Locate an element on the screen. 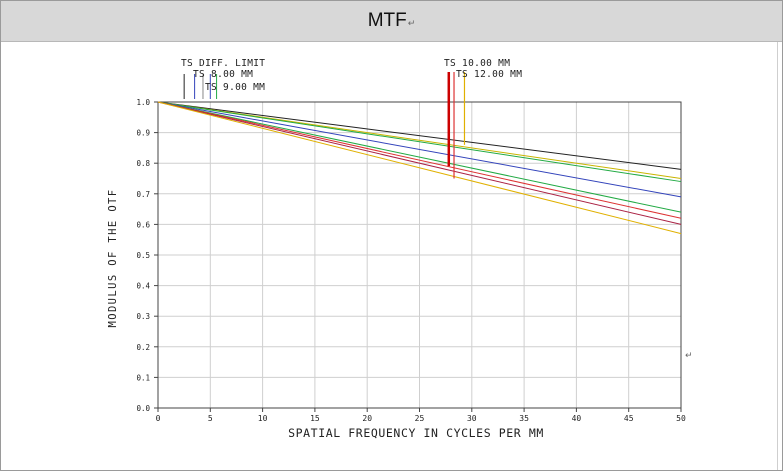 The width and height of the screenshot is (783, 471). x-tick-label: 40 is located at coordinates (577, 418).